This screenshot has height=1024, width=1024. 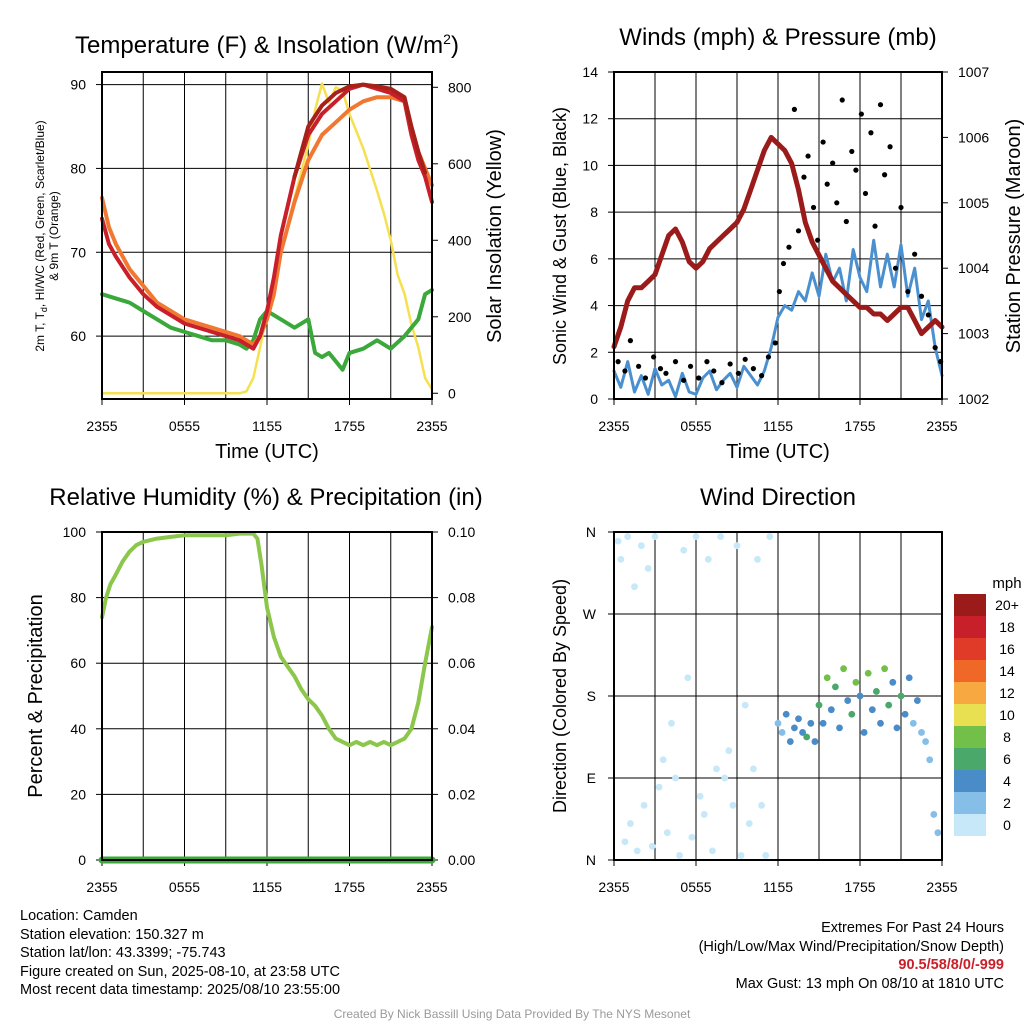 What do you see at coordinates (594, 212) in the screenshot?
I see `winds-ytick-label: 8` at bounding box center [594, 212].